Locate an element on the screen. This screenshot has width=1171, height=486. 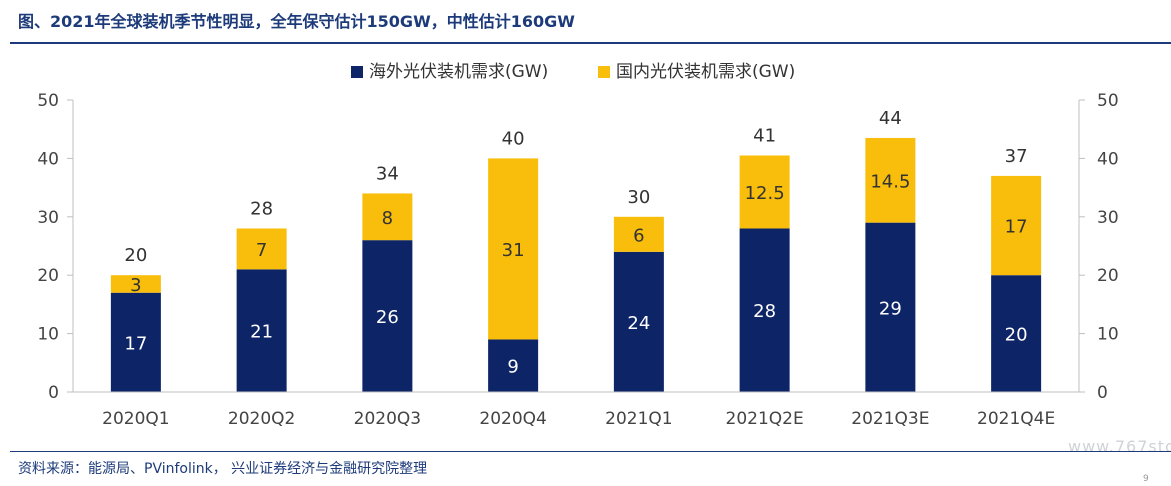
legend-swatch-overseas is located at coordinates (357, 72).